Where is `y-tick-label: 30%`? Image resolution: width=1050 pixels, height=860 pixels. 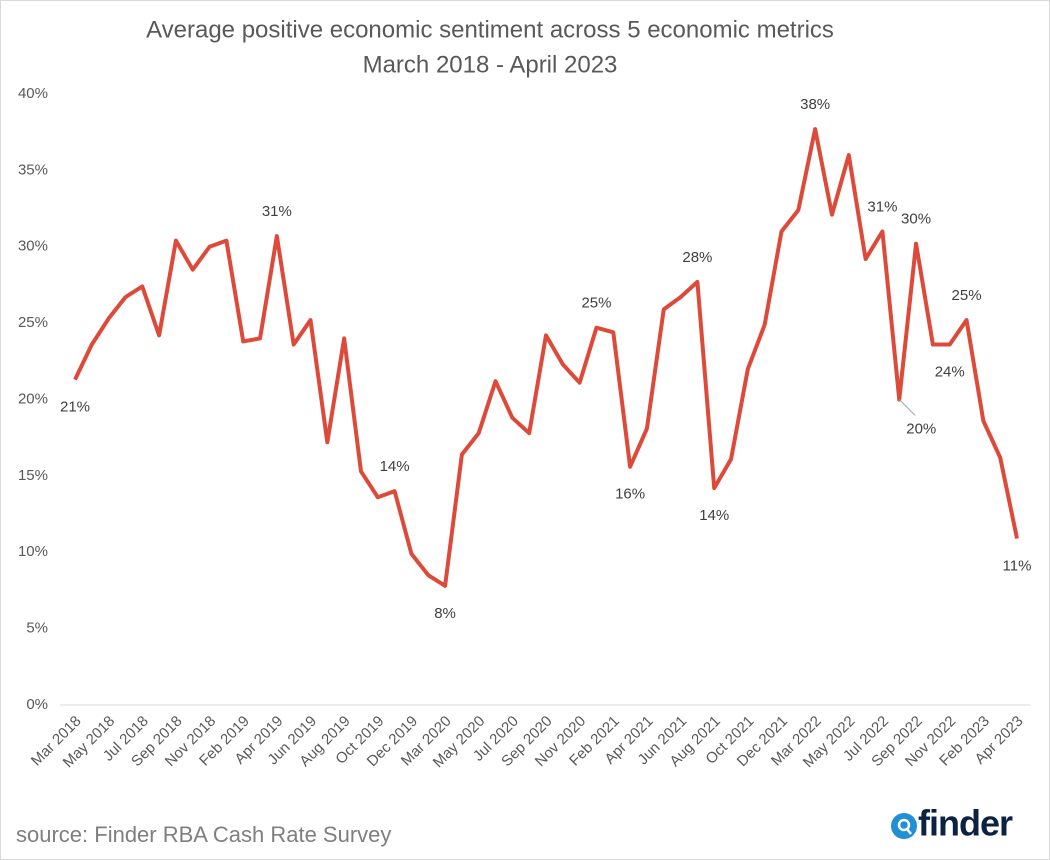 y-tick-label: 30% is located at coordinates (33, 246).